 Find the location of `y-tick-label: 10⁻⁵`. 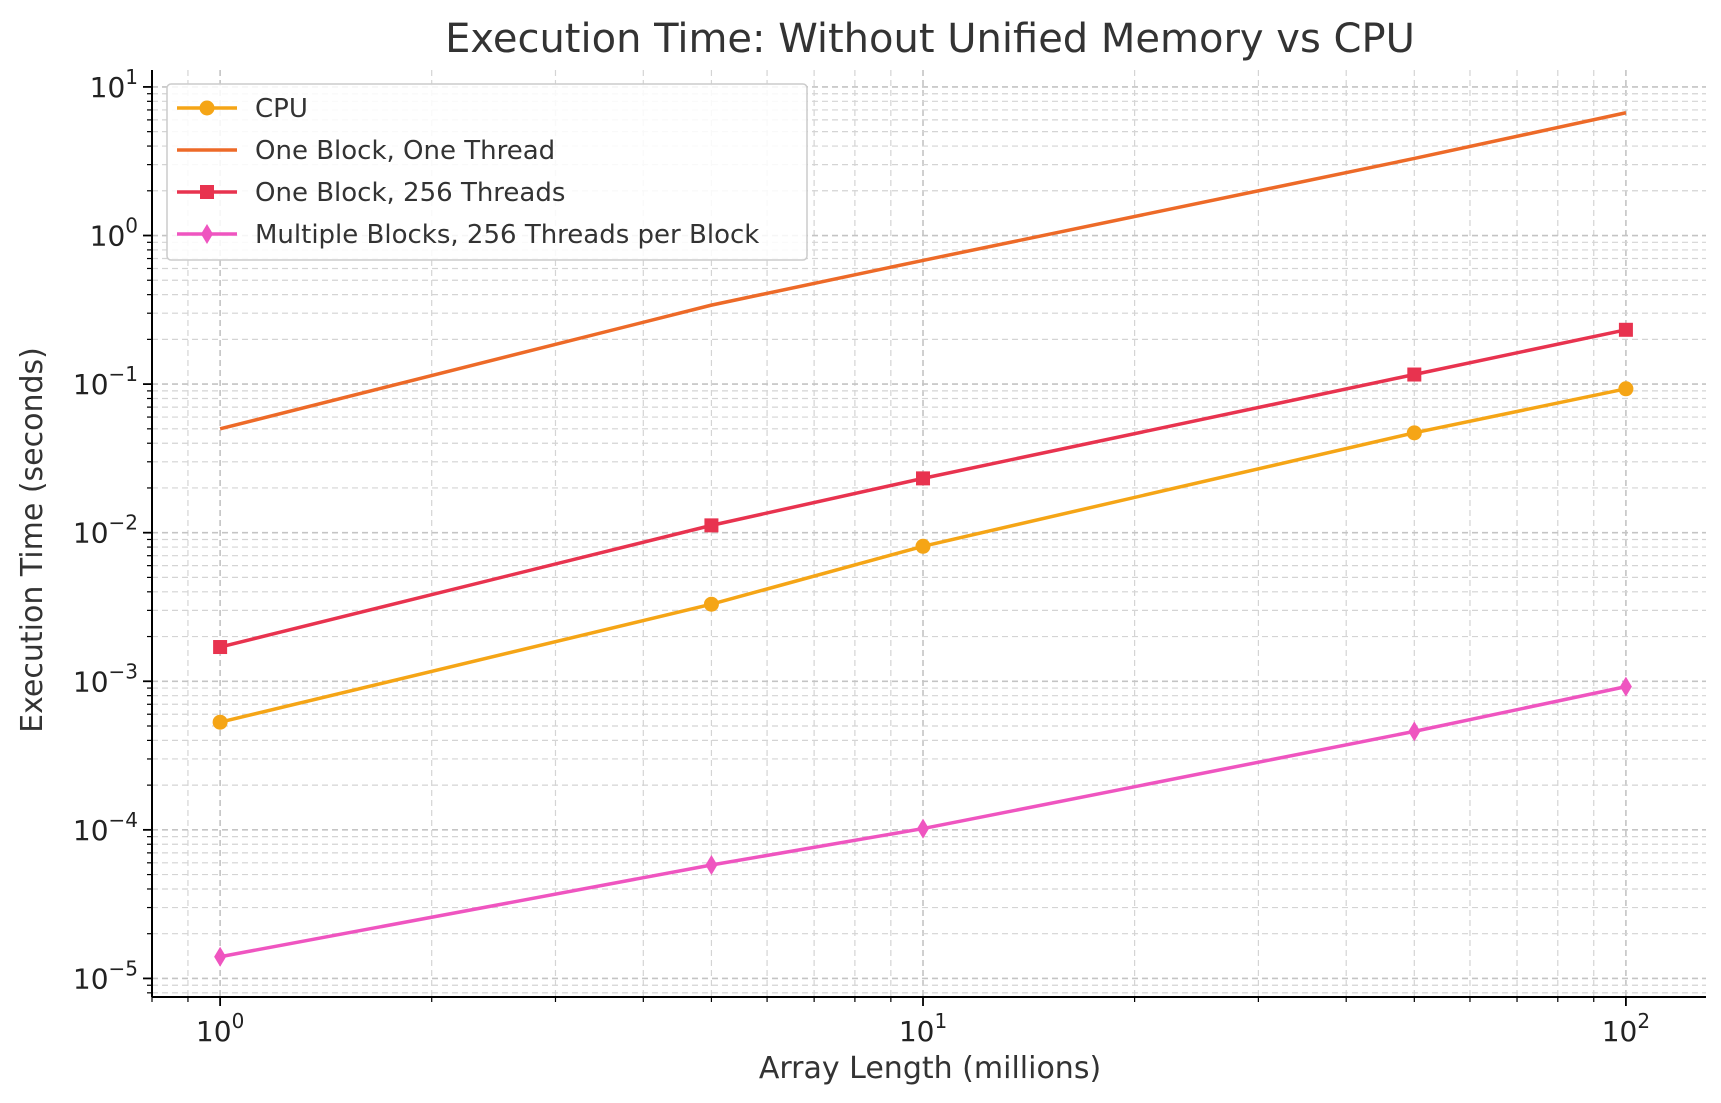

y-tick-label: 10⁻⁵ is located at coordinates (105, 975).